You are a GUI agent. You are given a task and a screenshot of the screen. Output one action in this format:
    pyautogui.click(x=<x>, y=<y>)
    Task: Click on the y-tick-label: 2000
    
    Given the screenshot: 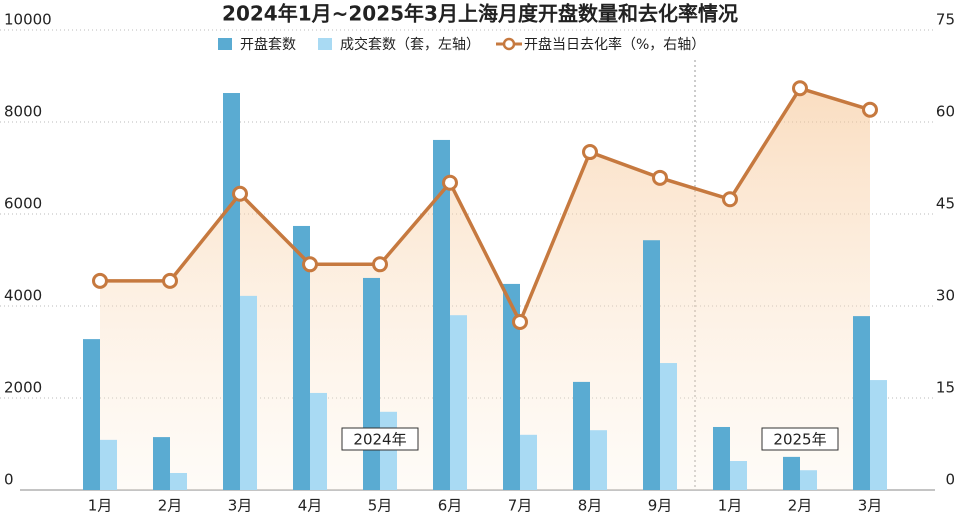 What is the action you would take?
    pyautogui.click(x=23, y=388)
    